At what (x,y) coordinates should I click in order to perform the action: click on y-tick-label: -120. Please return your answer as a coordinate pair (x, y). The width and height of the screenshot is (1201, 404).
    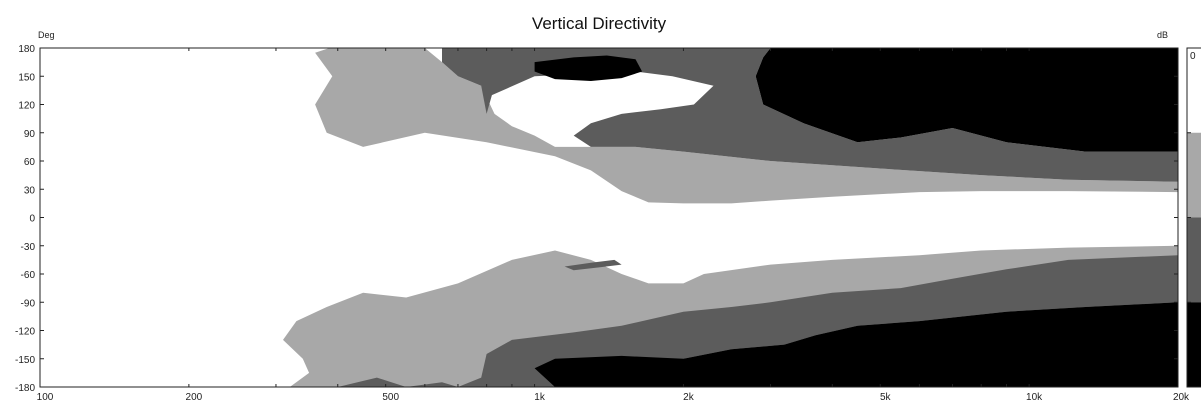
    Looking at the image, I should click on (25, 332).